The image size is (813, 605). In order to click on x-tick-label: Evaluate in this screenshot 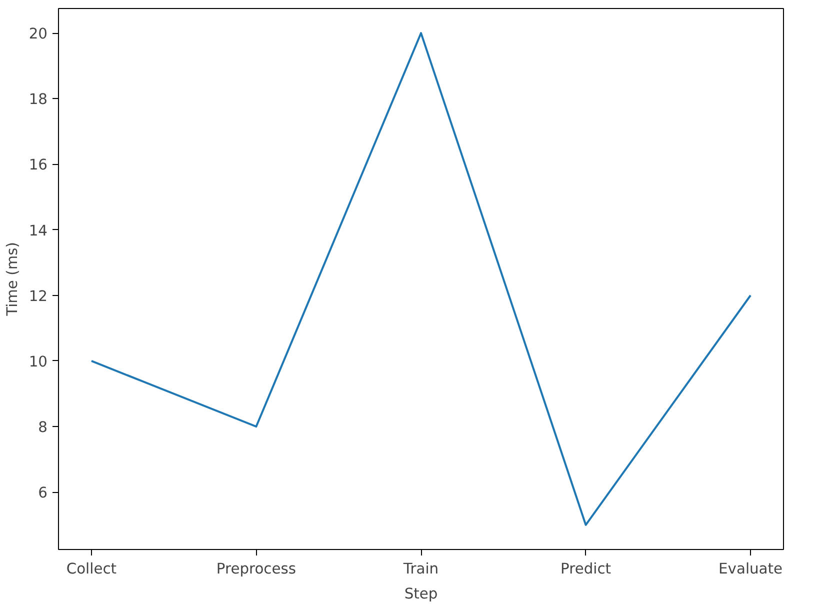, I will do `click(750, 569)`.